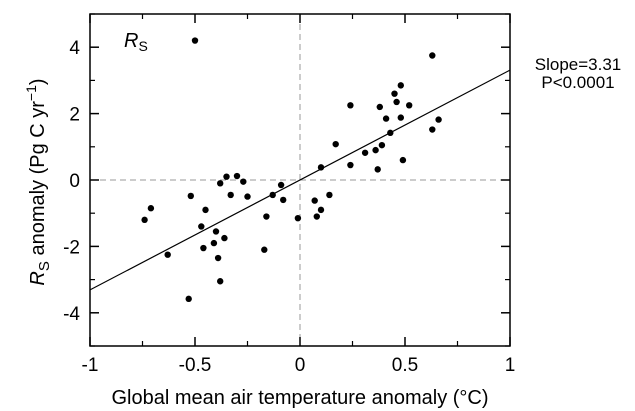  I want to click on x-tick-label: 0.5, so click(405, 365).